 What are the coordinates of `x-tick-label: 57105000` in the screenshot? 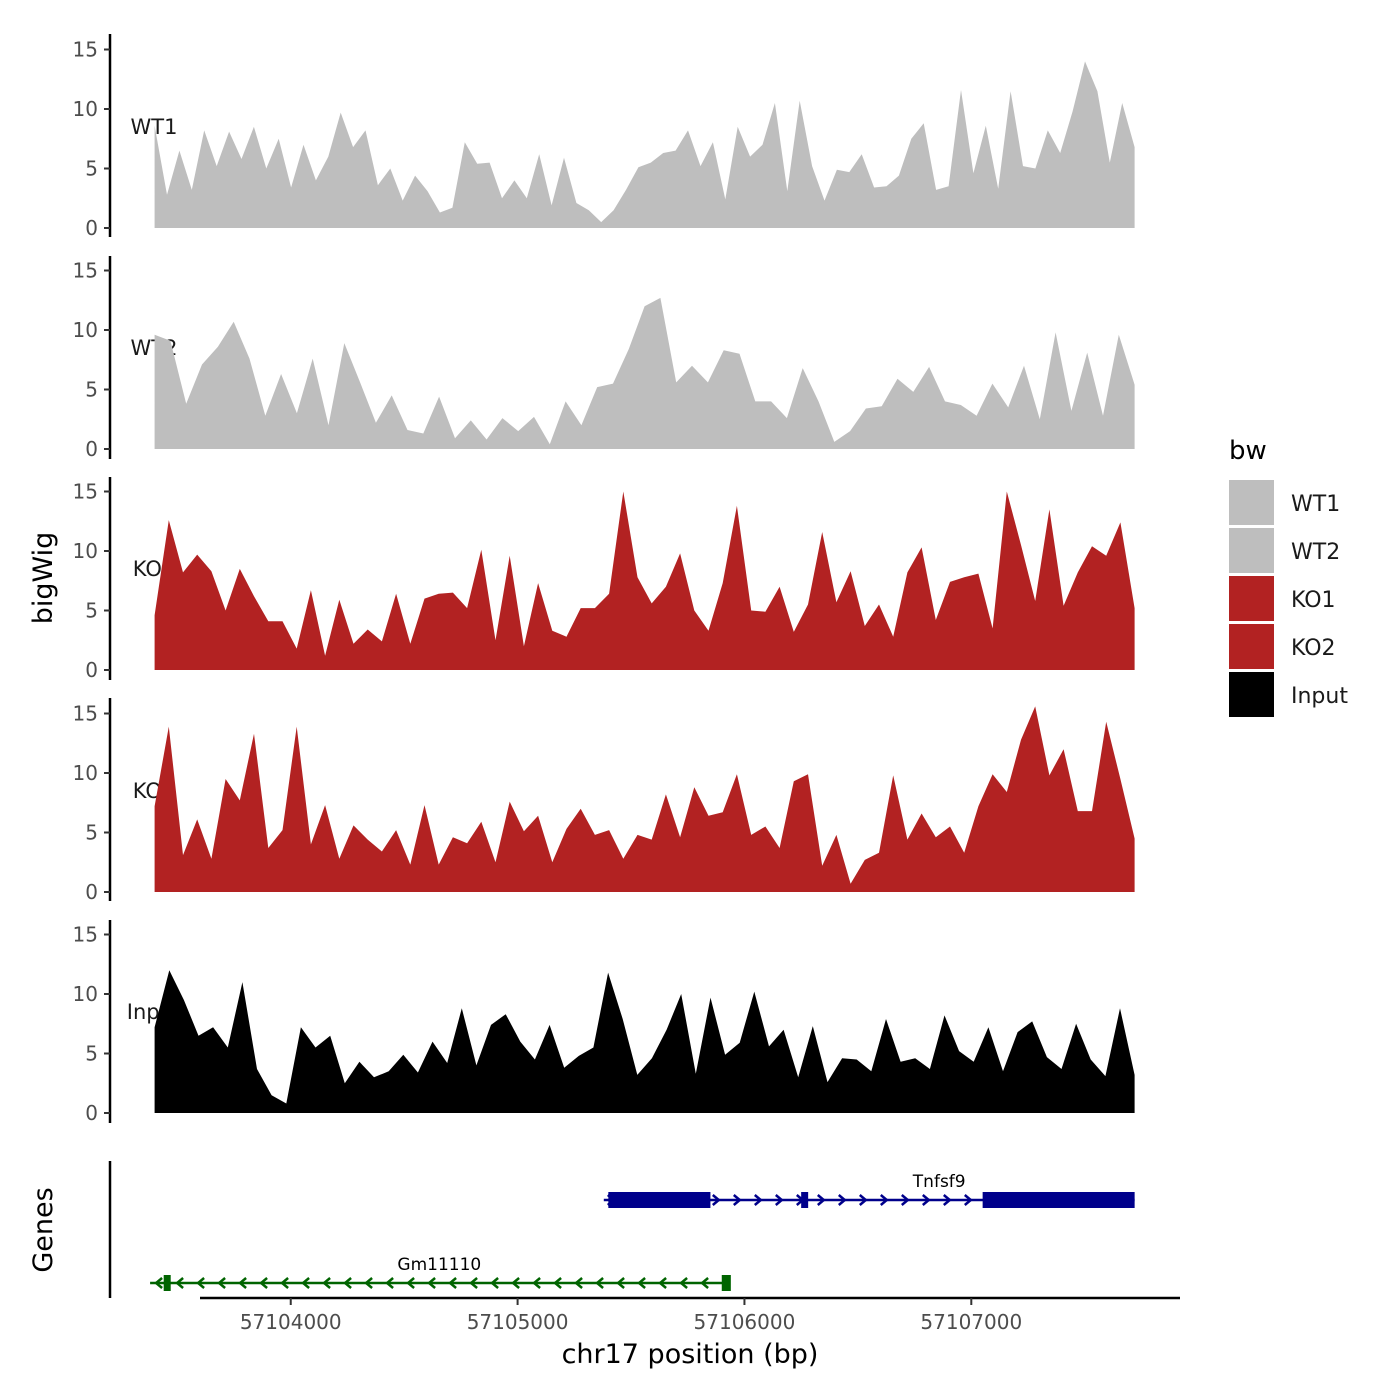 It's located at (518, 1322).